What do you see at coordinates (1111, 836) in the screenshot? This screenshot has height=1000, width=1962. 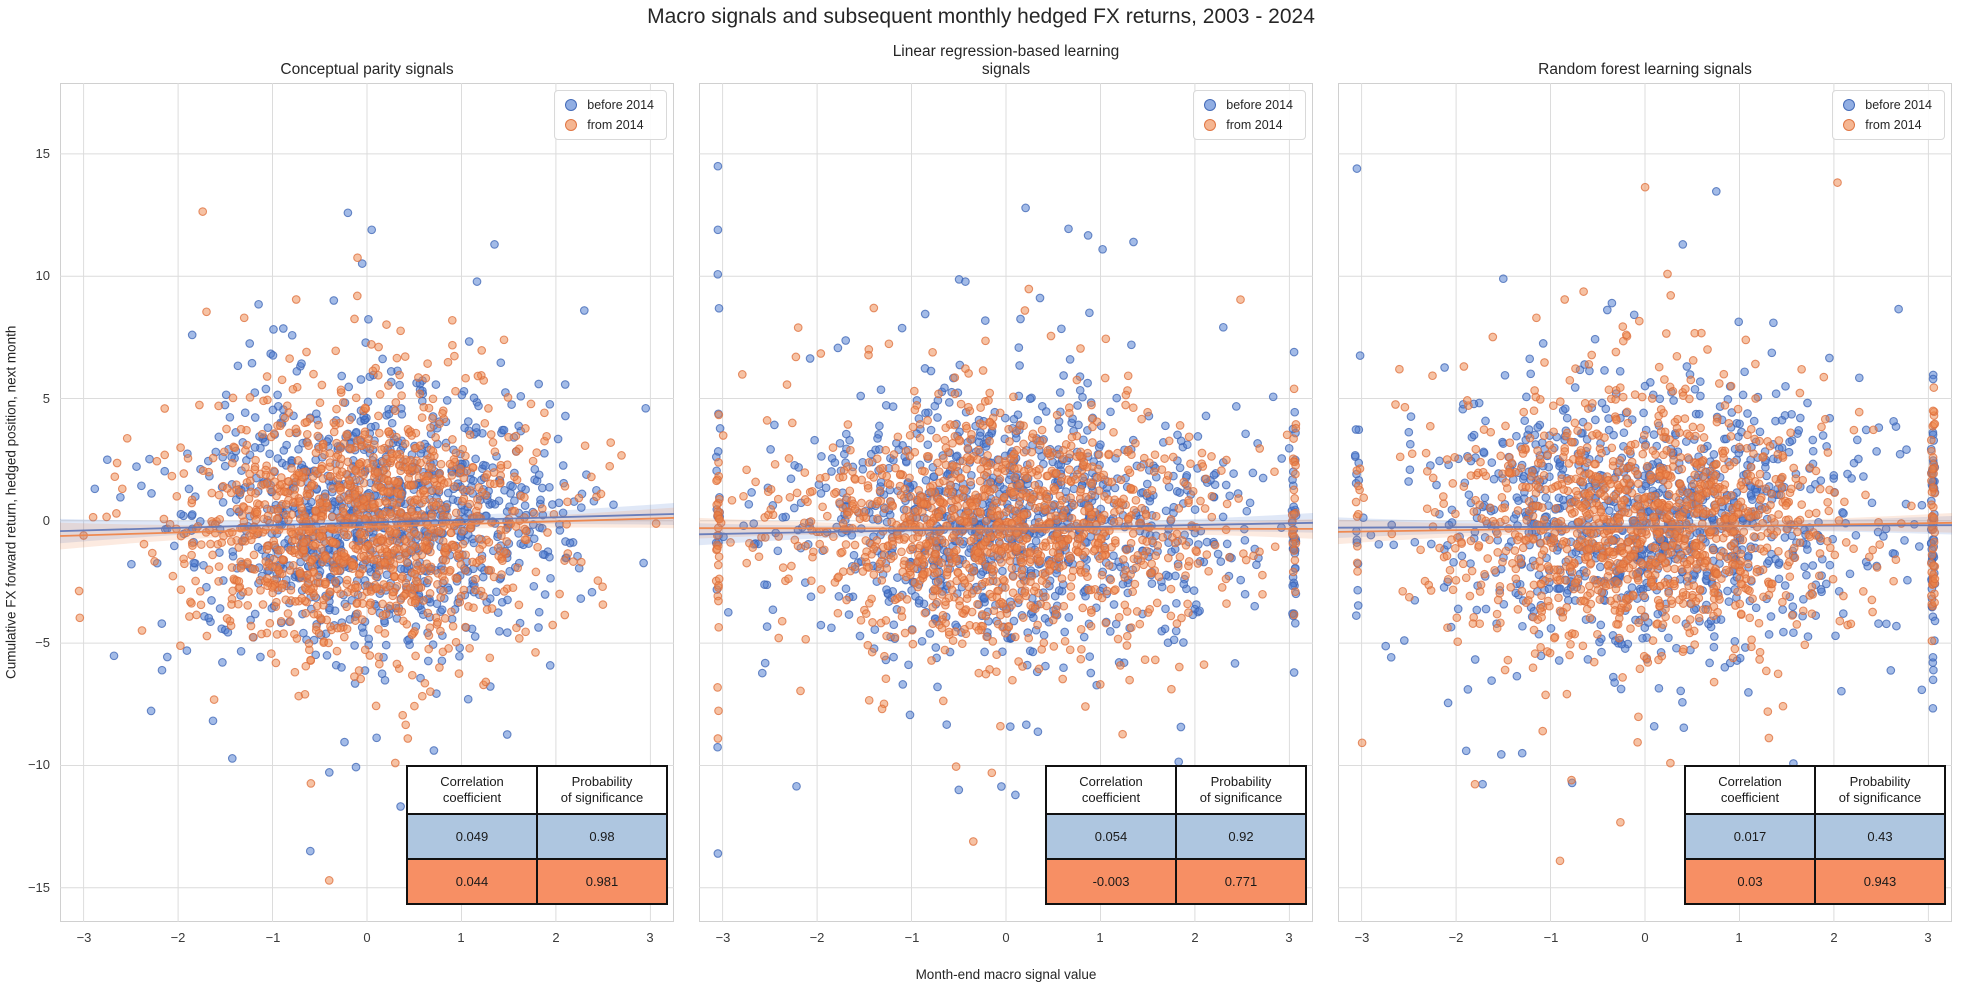 I see `correlation-value: 0.054` at bounding box center [1111, 836].